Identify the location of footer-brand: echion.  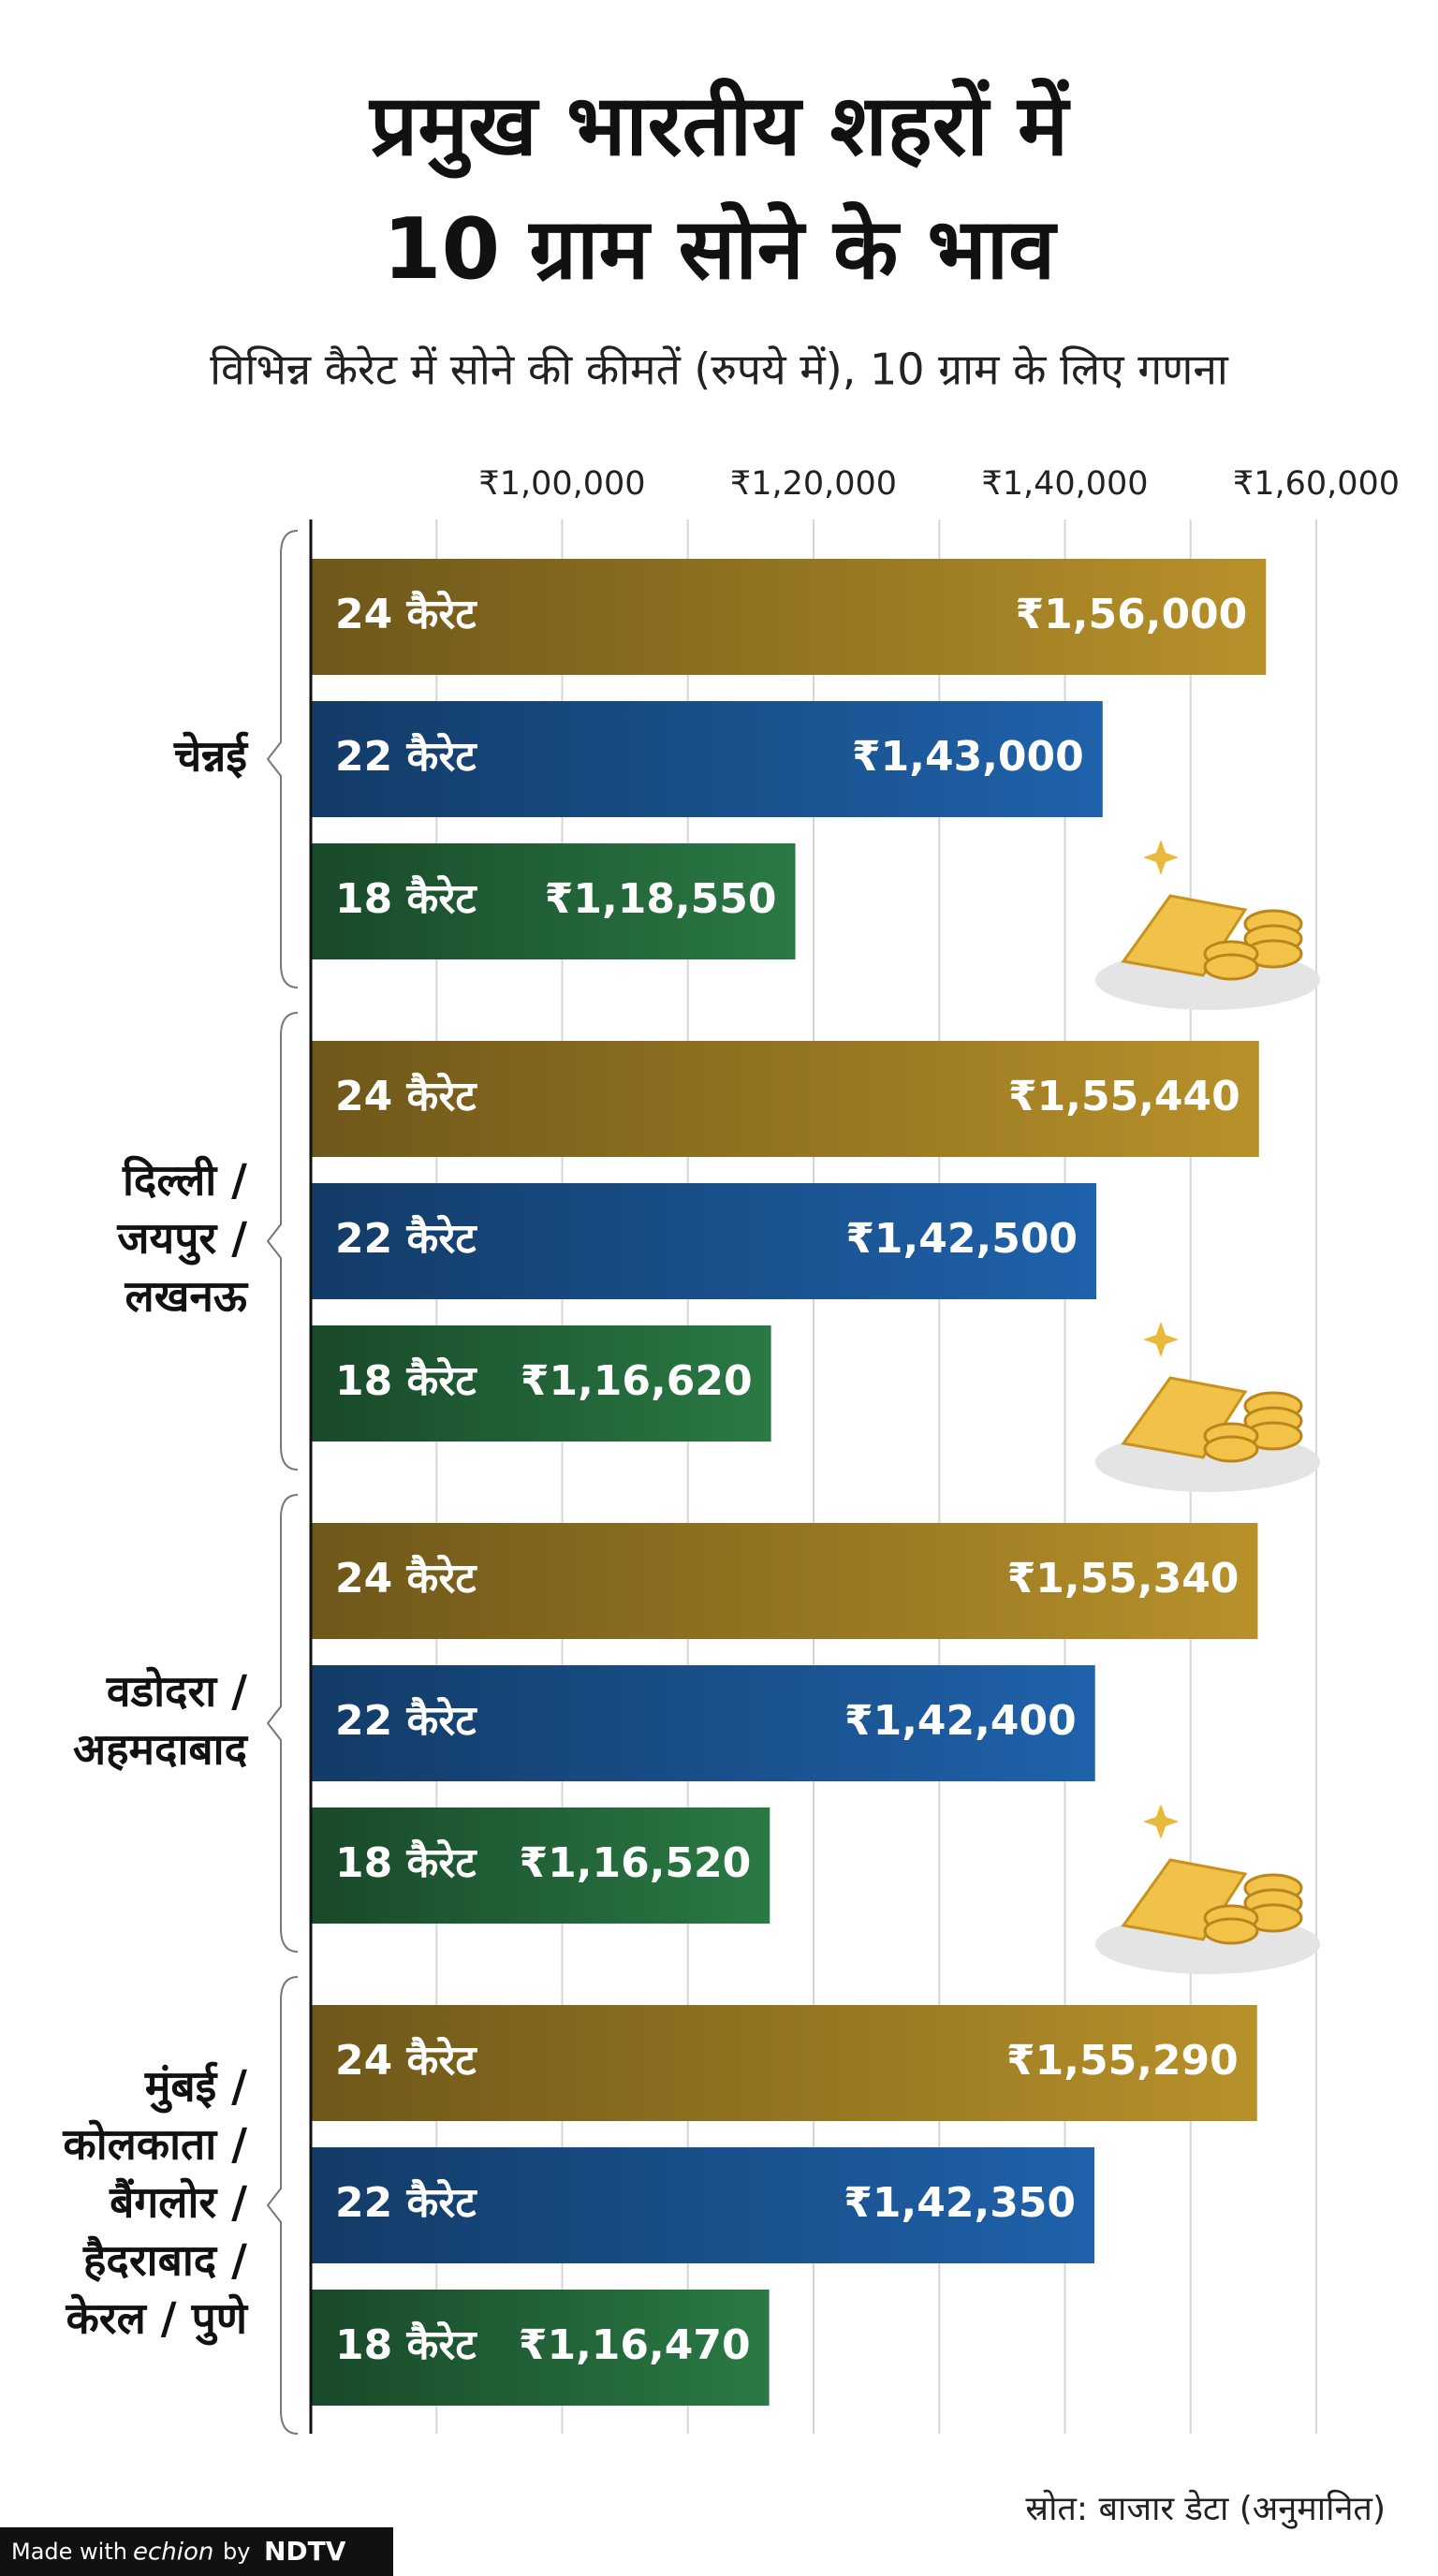
(173, 2553).